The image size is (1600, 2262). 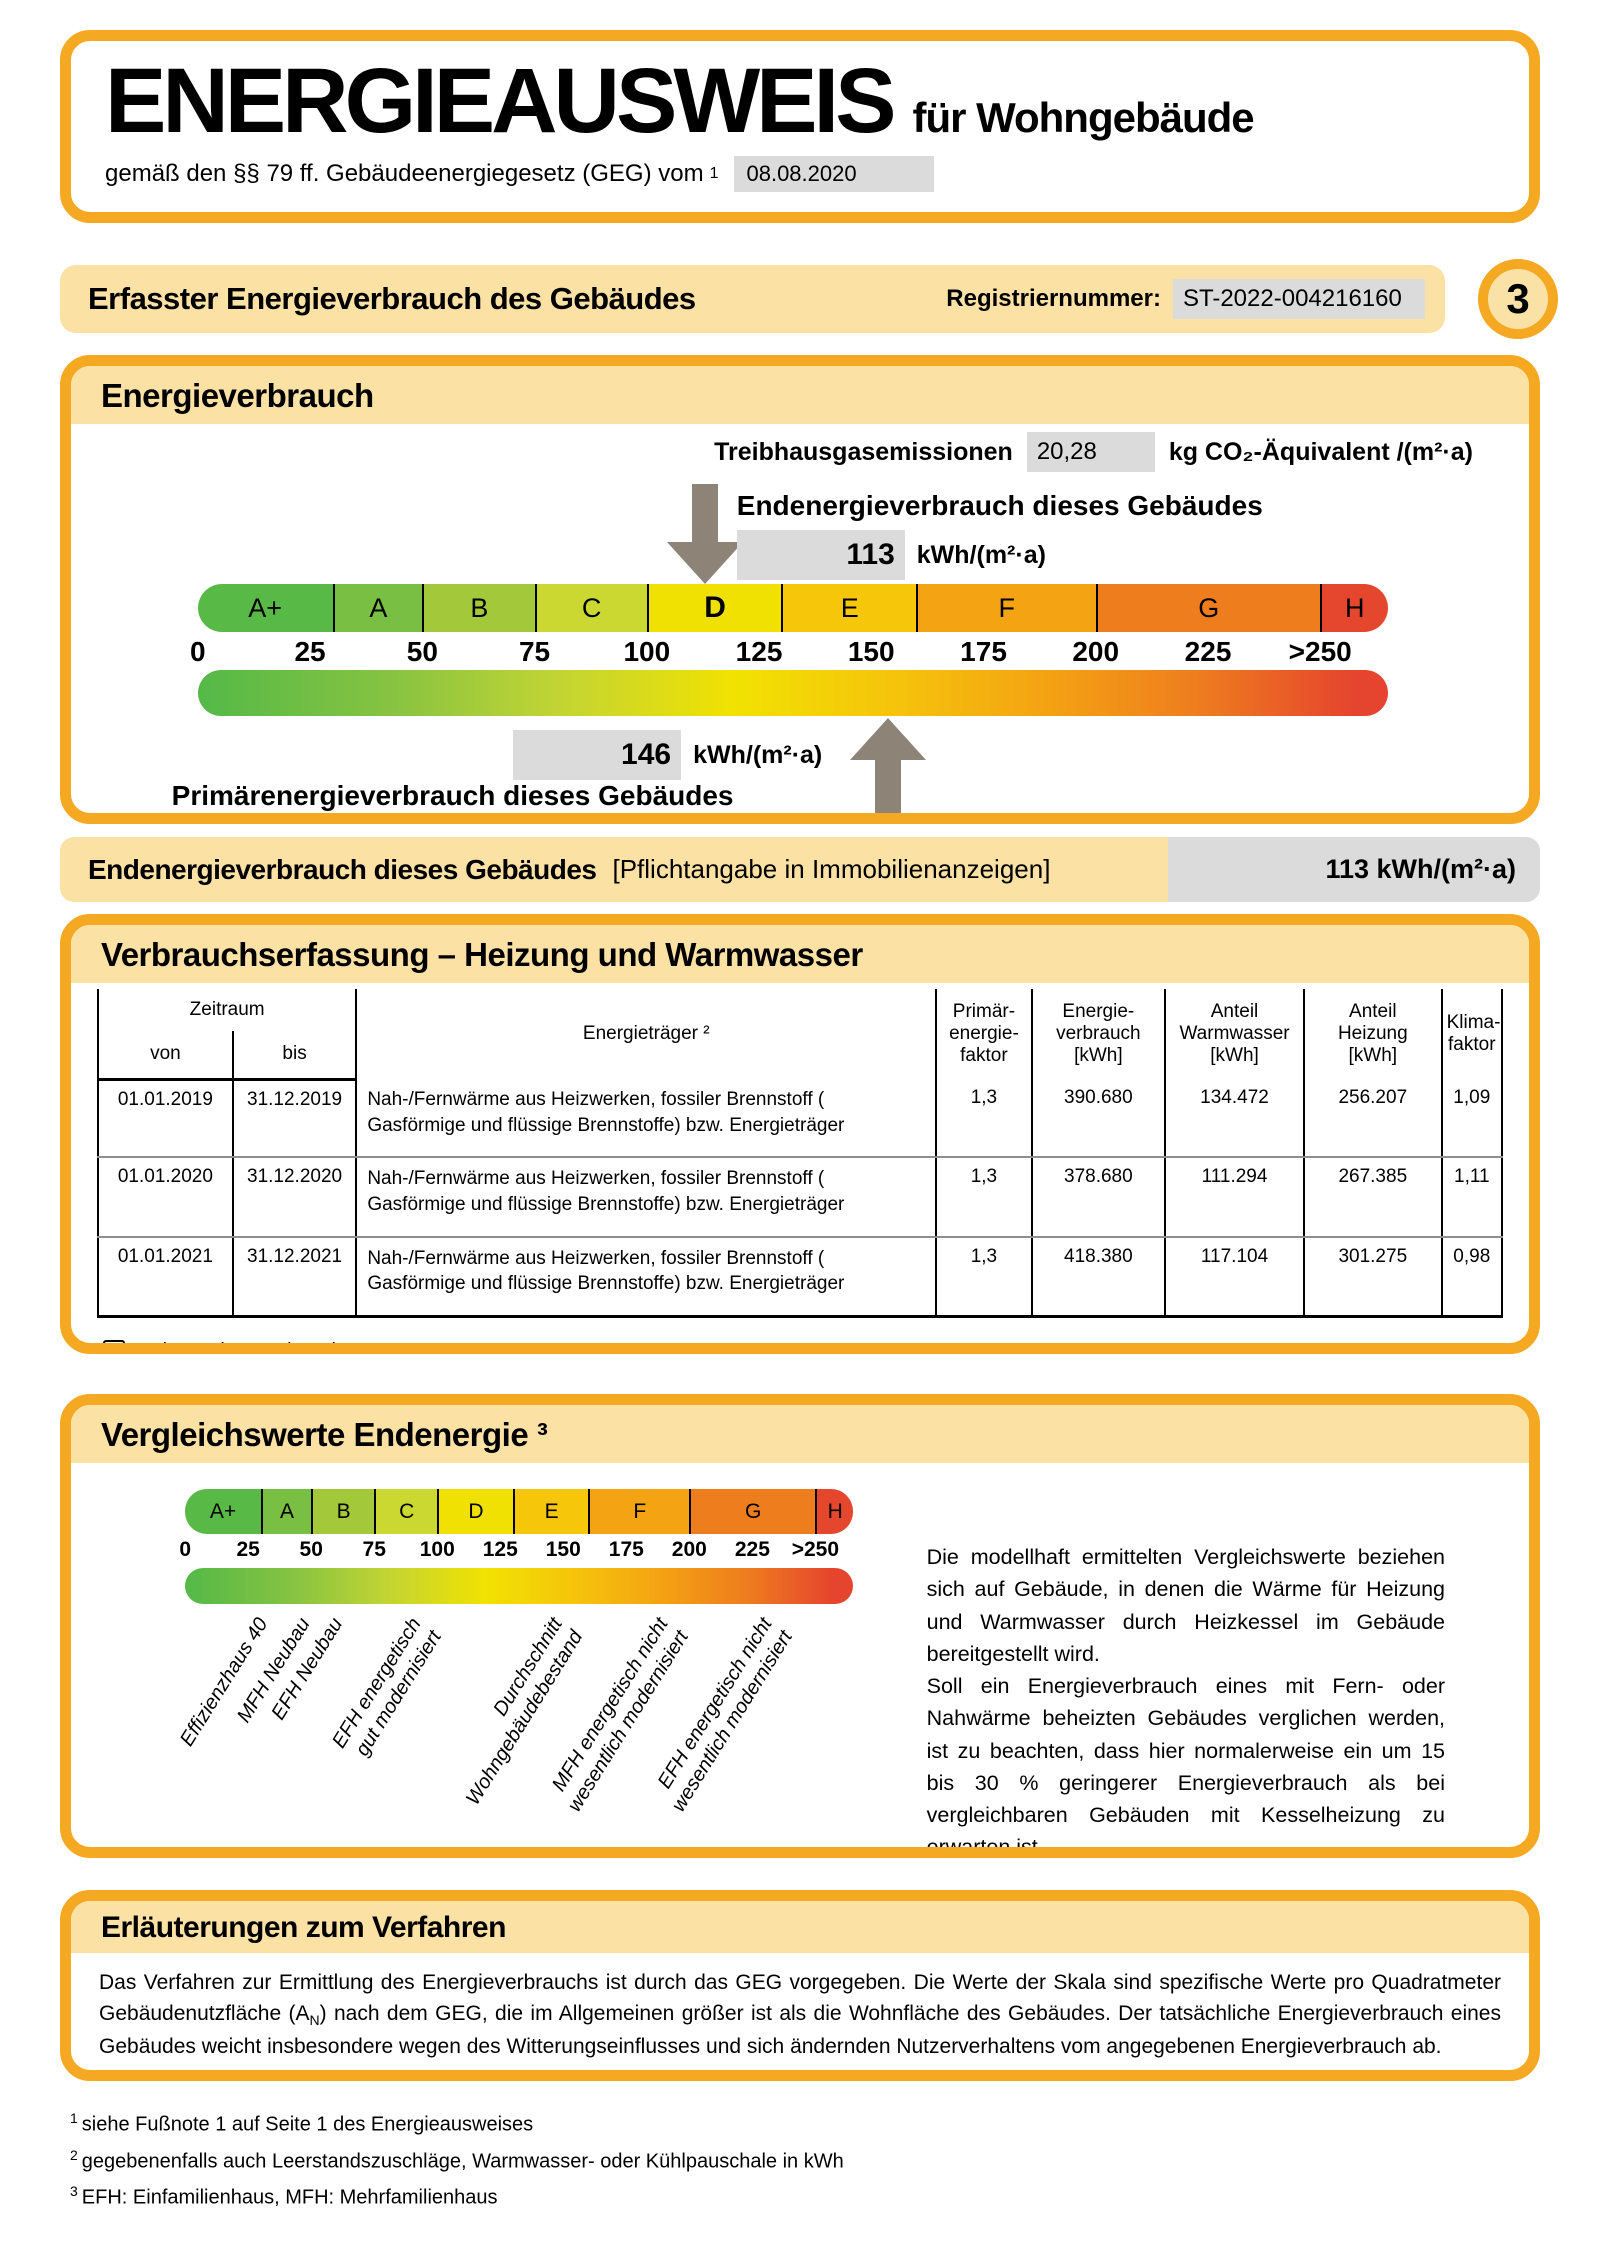 I want to click on comparison-scale-chart: A+ A B C D E F G H 0 25 50 75, so click(x=515, y=1666).